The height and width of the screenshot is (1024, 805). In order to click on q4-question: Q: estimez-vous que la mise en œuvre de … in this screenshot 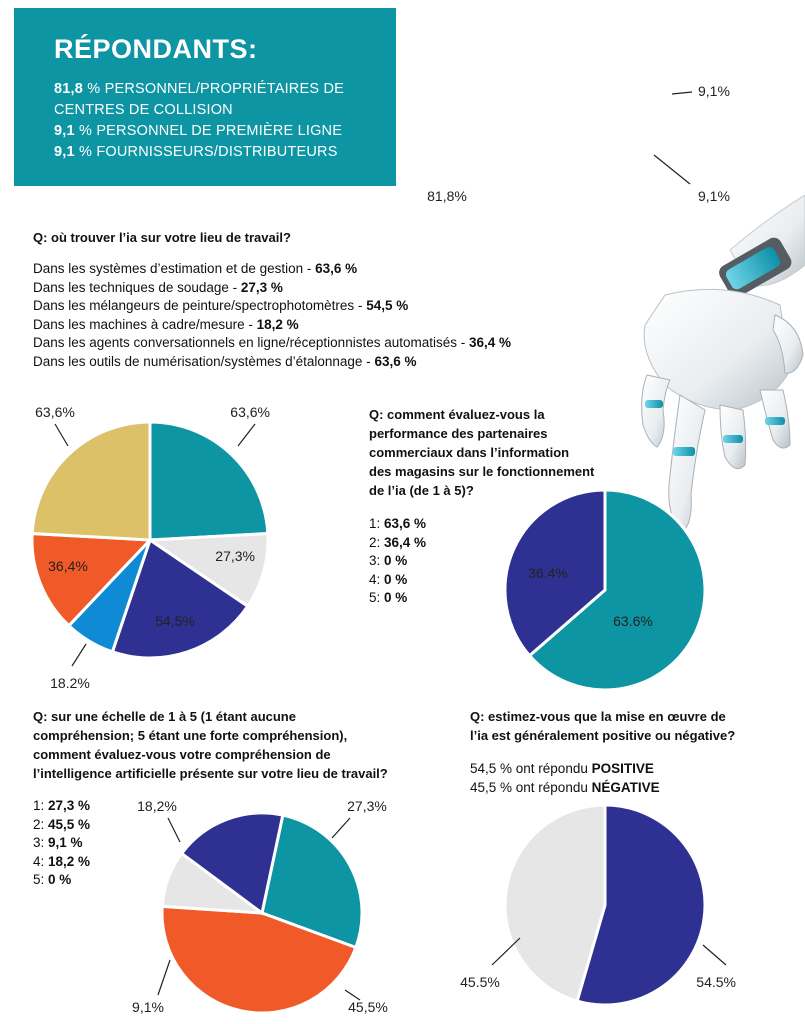, I will do `click(602, 726)`.